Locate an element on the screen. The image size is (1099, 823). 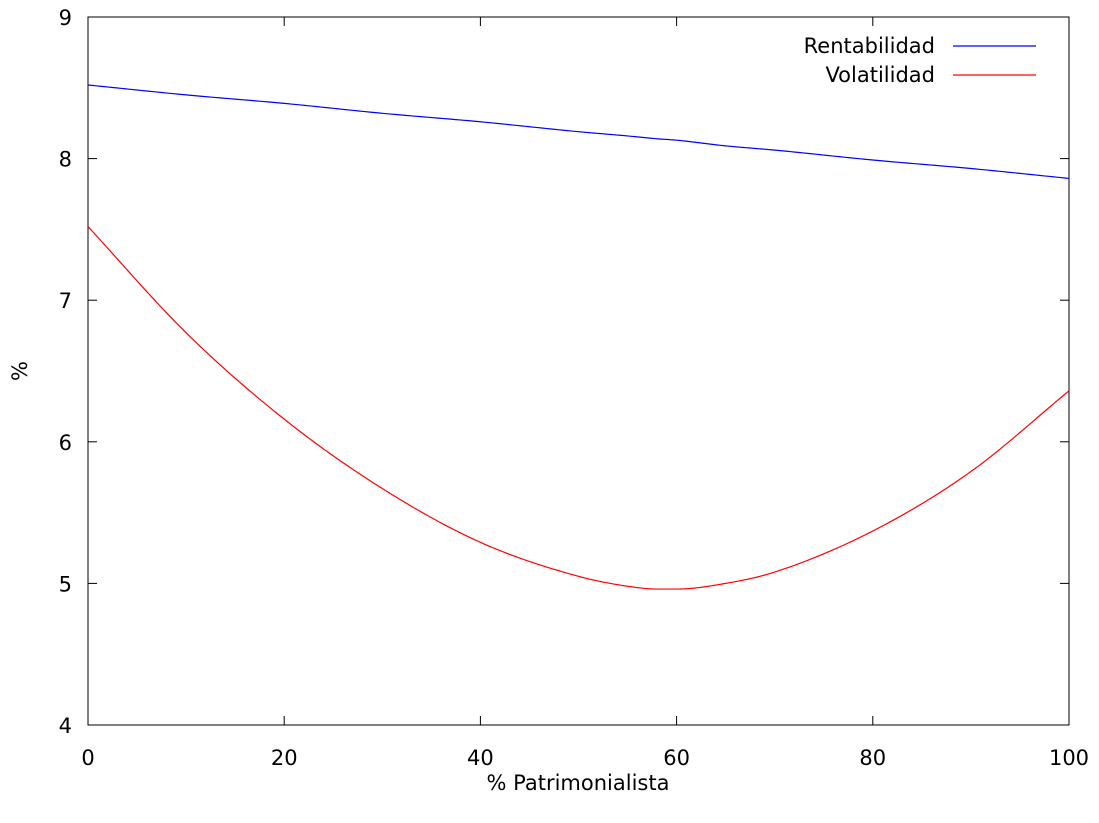
legend: Rentabilidad Volatilidad is located at coordinates (920, 60).